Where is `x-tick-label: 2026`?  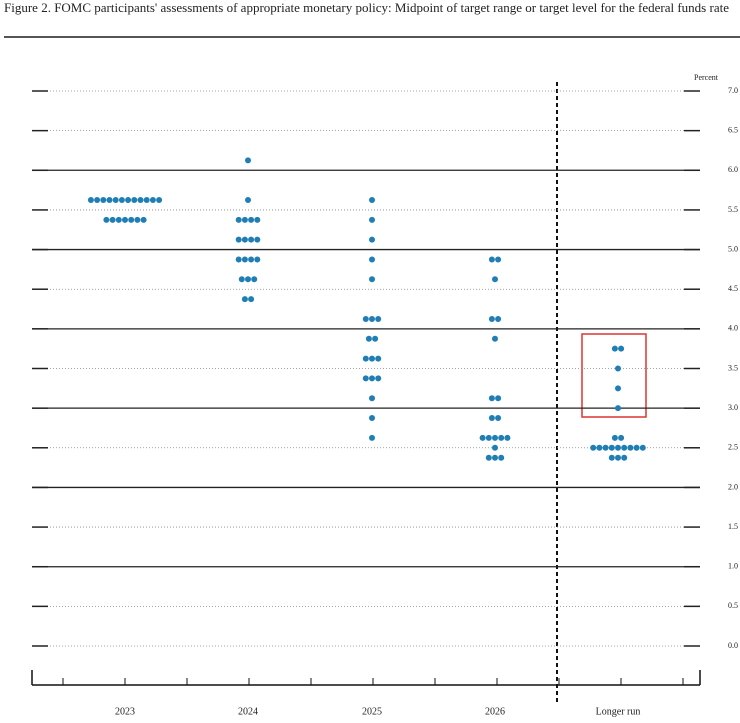
x-tick-label: 2026 is located at coordinates (495, 711).